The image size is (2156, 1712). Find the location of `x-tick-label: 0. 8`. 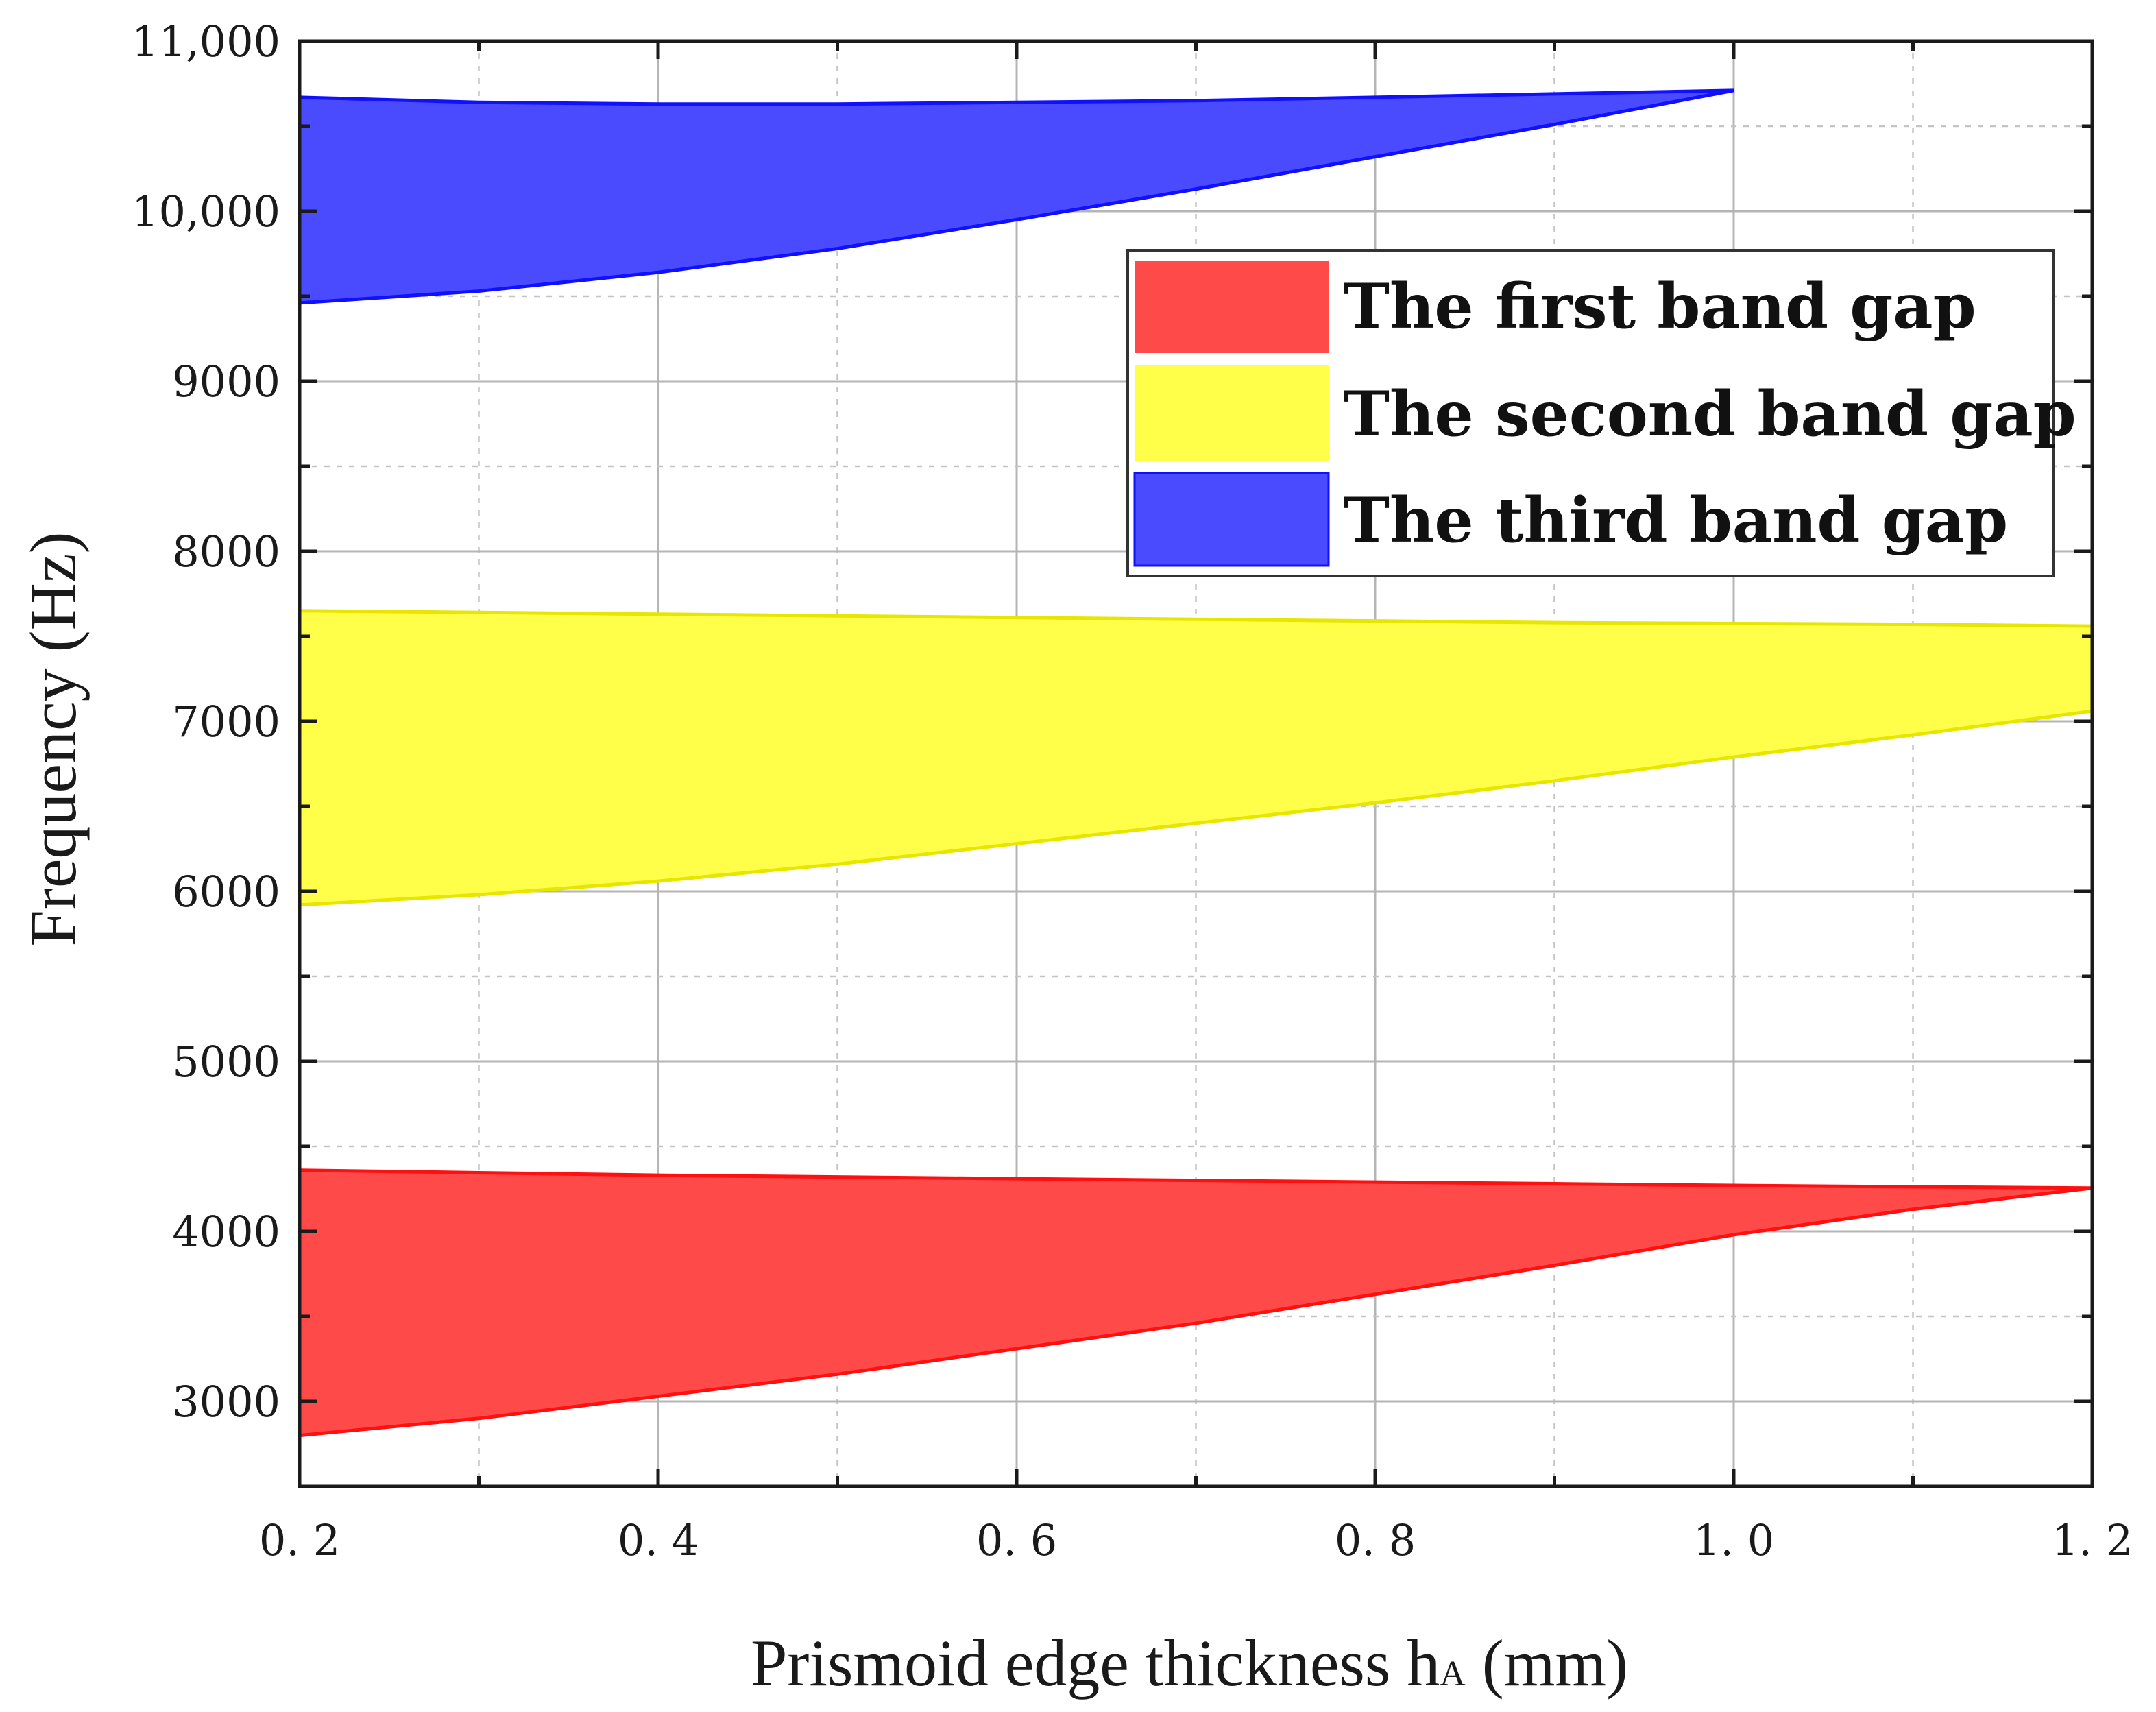

x-tick-label: 0. 8 is located at coordinates (1375, 1540).